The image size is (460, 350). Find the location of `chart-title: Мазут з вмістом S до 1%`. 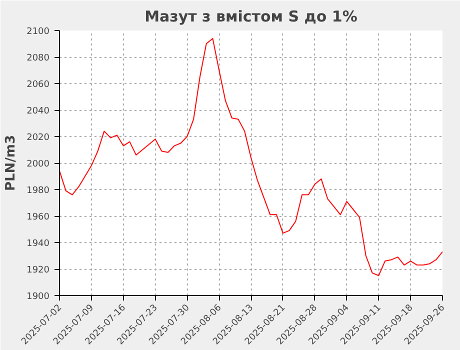

chart-title: Мазут з вмістом S до 1% is located at coordinates (251, 17).